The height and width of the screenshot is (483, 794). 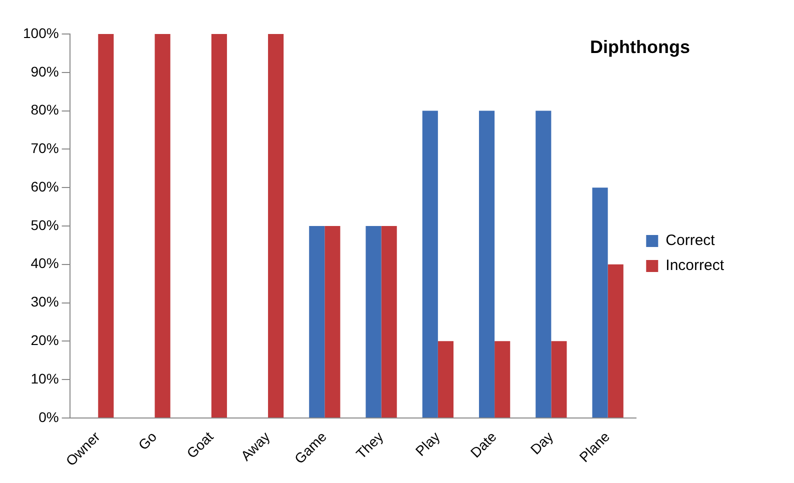 What do you see at coordinates (691, 241) in the screenshot?
I see `legend-label: Correct` at bounding box center [691, 241].